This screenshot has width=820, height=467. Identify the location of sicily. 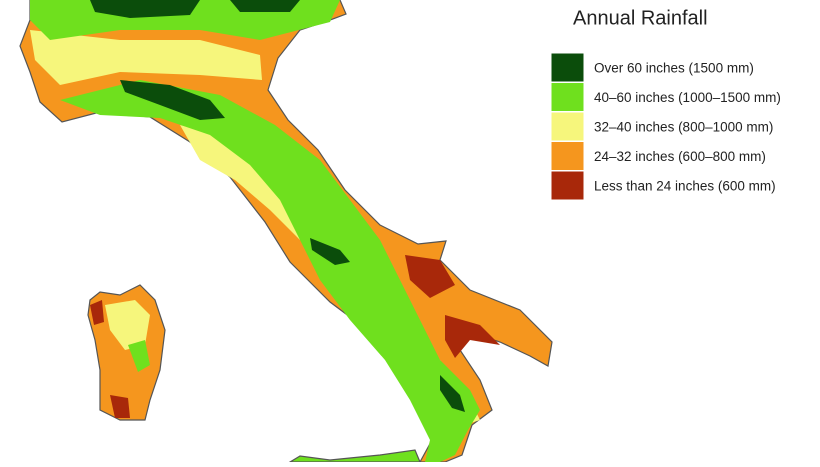
(354, 456).